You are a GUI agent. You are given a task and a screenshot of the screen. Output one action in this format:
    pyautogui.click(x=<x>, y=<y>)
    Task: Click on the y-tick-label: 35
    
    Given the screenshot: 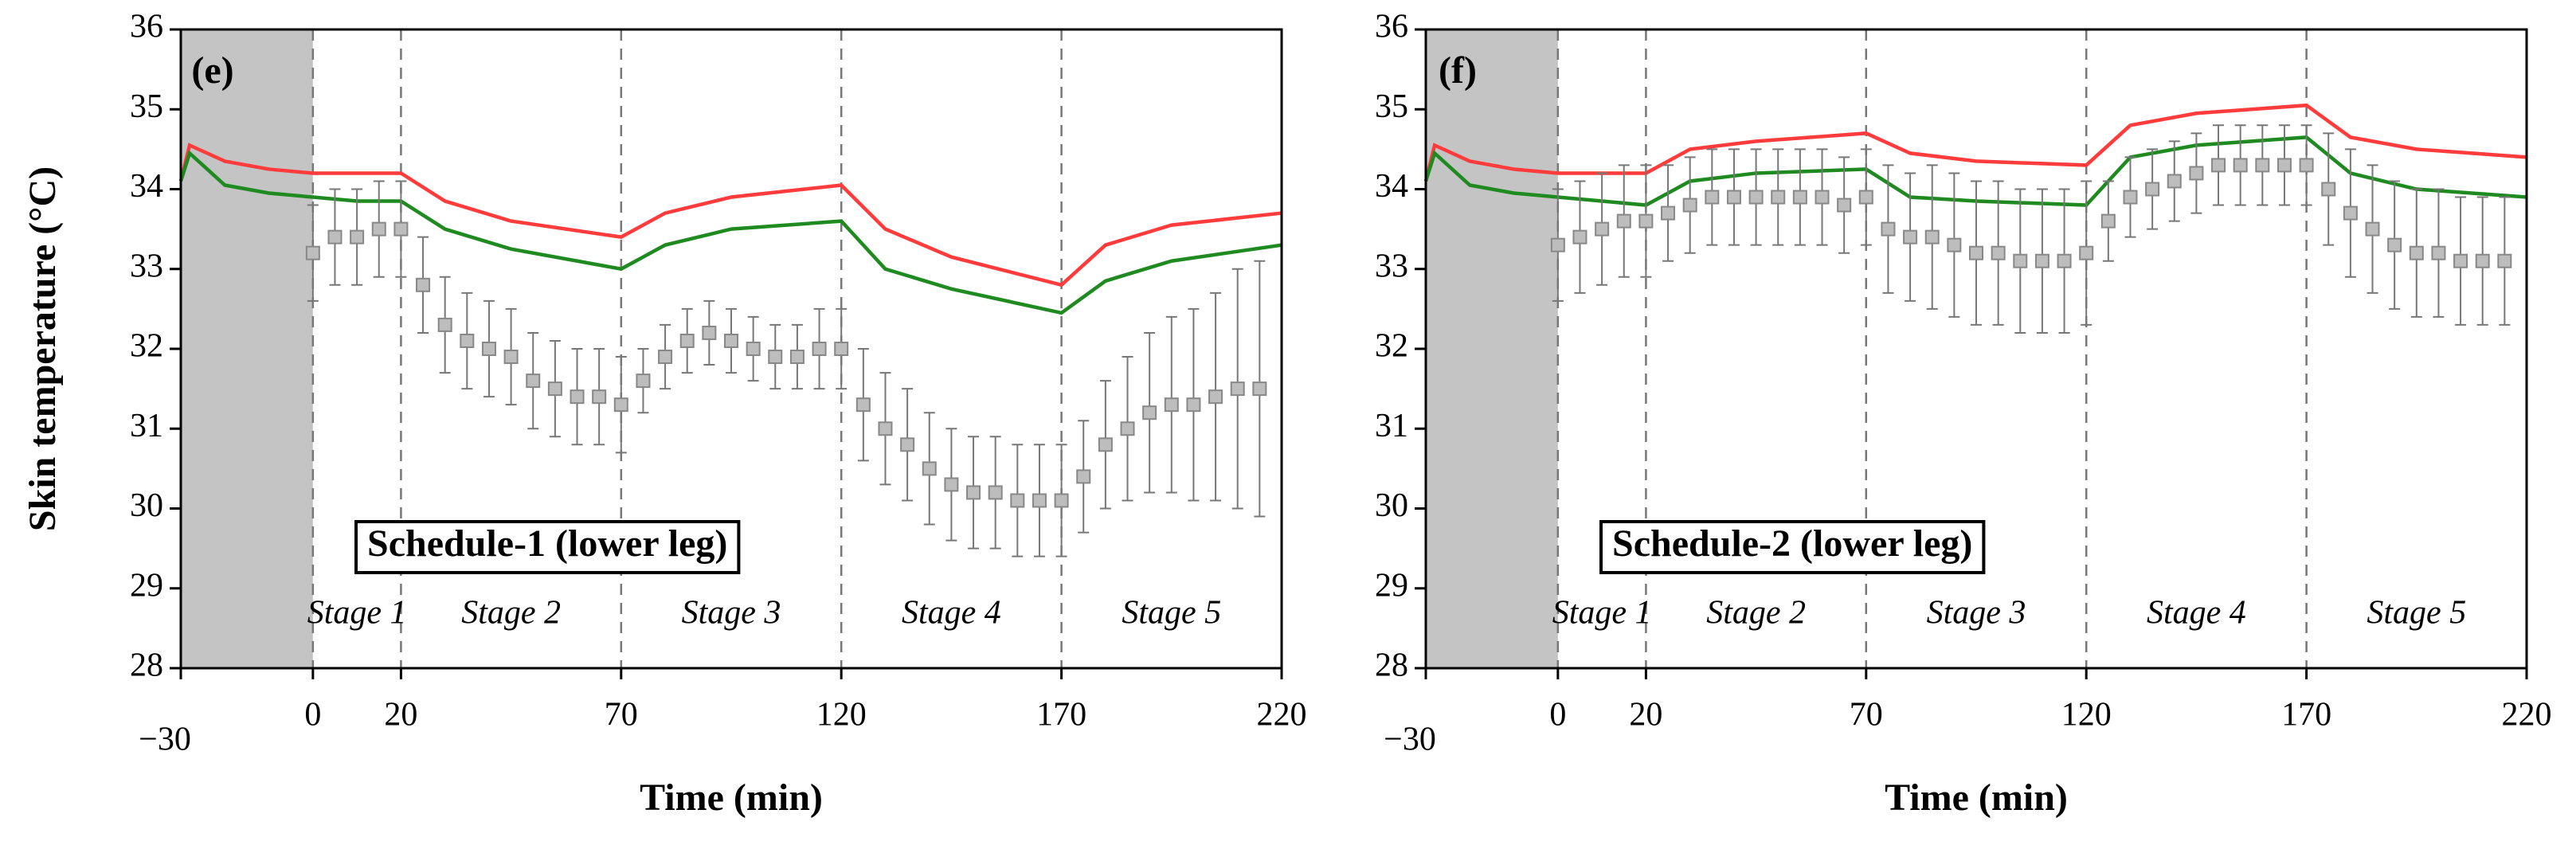 What is the action you would take?
    pyautogui.click(x=1391, y=107)
    